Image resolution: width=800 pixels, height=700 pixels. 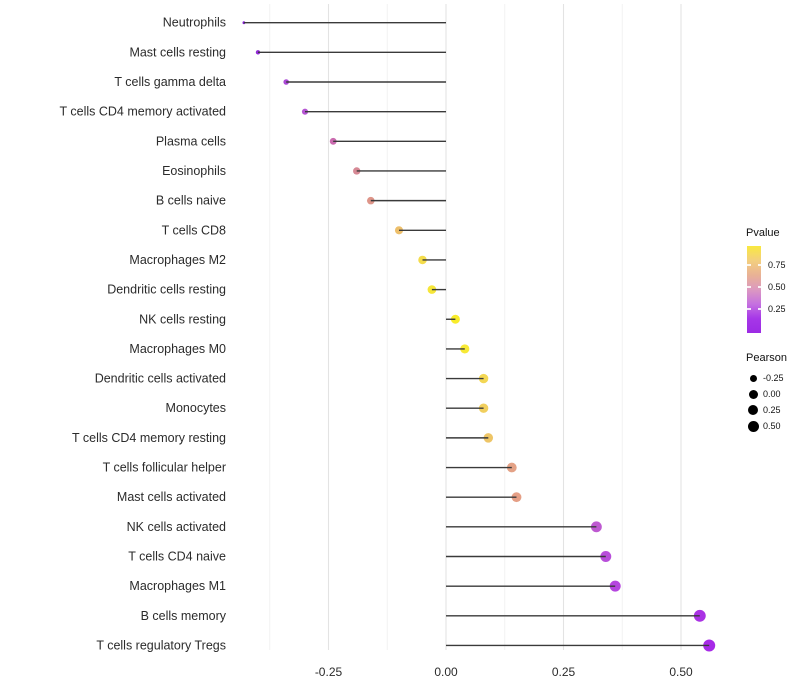 I want to click on y-axis-label: Mast cells resting, so click(x=177, y=52).